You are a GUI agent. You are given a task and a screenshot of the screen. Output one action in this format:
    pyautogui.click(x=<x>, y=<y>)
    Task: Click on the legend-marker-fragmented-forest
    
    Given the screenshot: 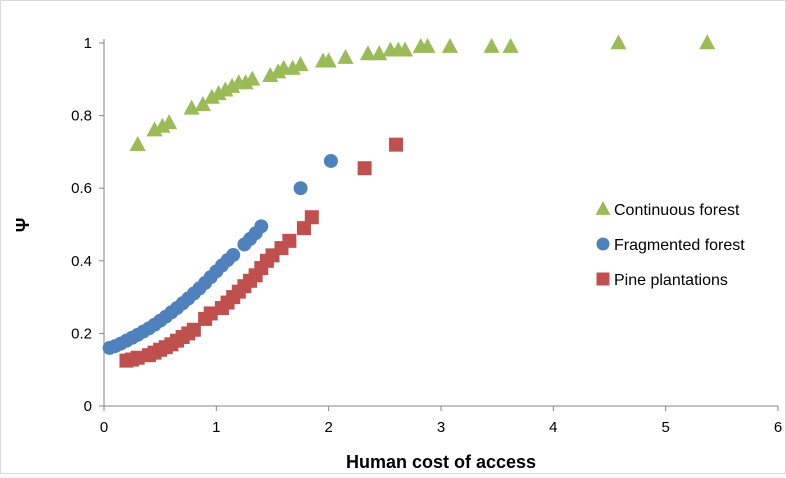 What is the action you would take?
    pyautogui.click(x=603, y=244)
    